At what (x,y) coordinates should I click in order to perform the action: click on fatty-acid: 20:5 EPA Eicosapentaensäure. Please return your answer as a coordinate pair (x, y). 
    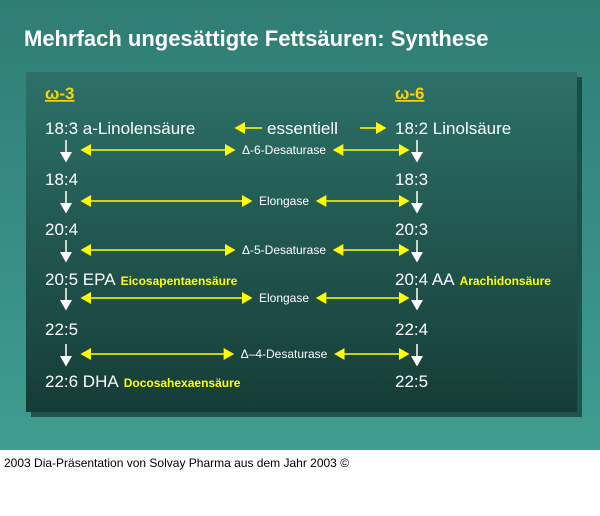
    Looking at the image, I should click on (141, 279).